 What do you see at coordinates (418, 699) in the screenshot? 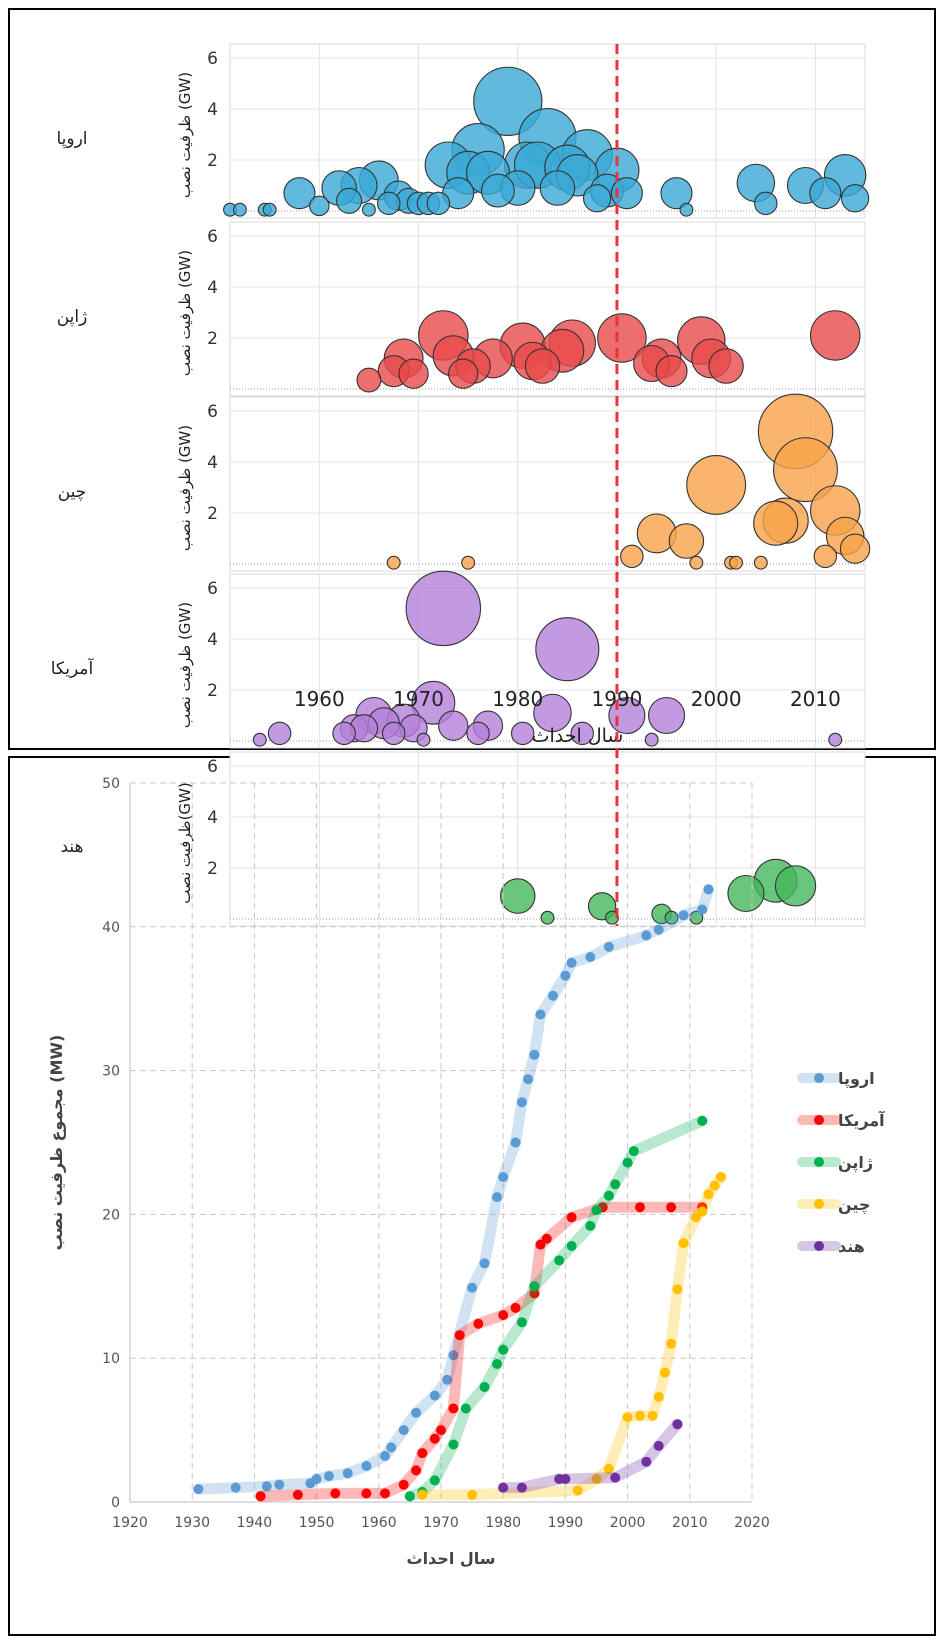
I see `x-tick-label: 1970` at bounding box center [418, 699].